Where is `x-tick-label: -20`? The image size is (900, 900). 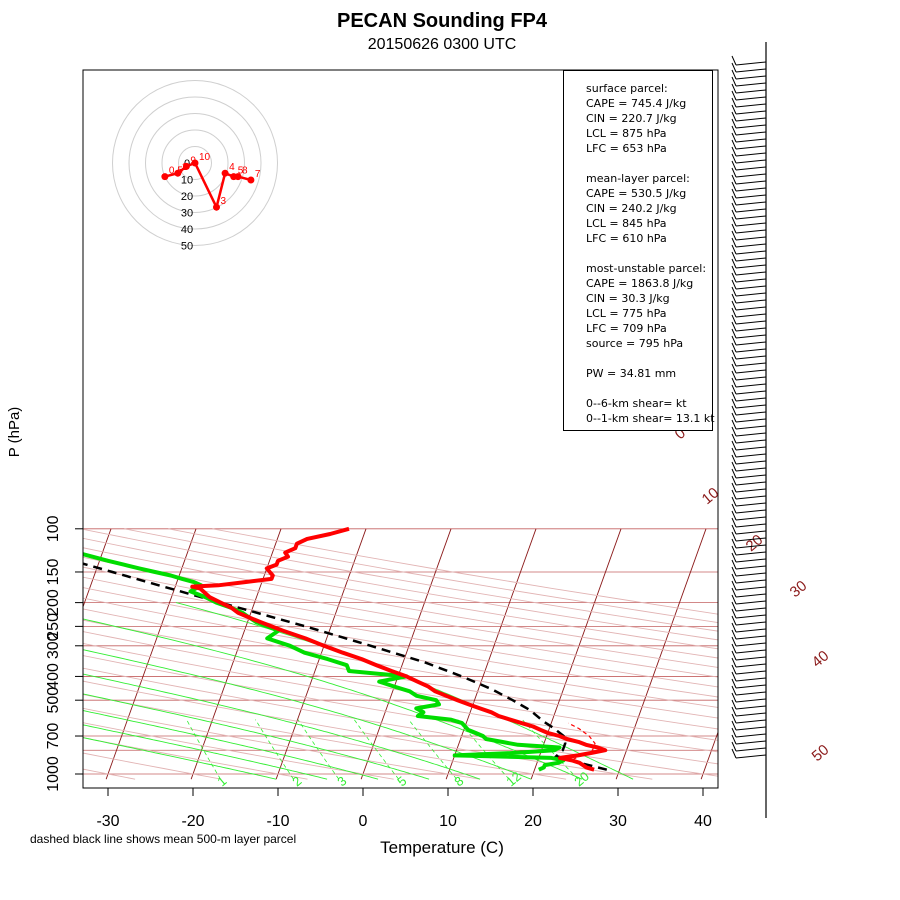
x-tick-label: -20 is located at coordinates (192, 821).